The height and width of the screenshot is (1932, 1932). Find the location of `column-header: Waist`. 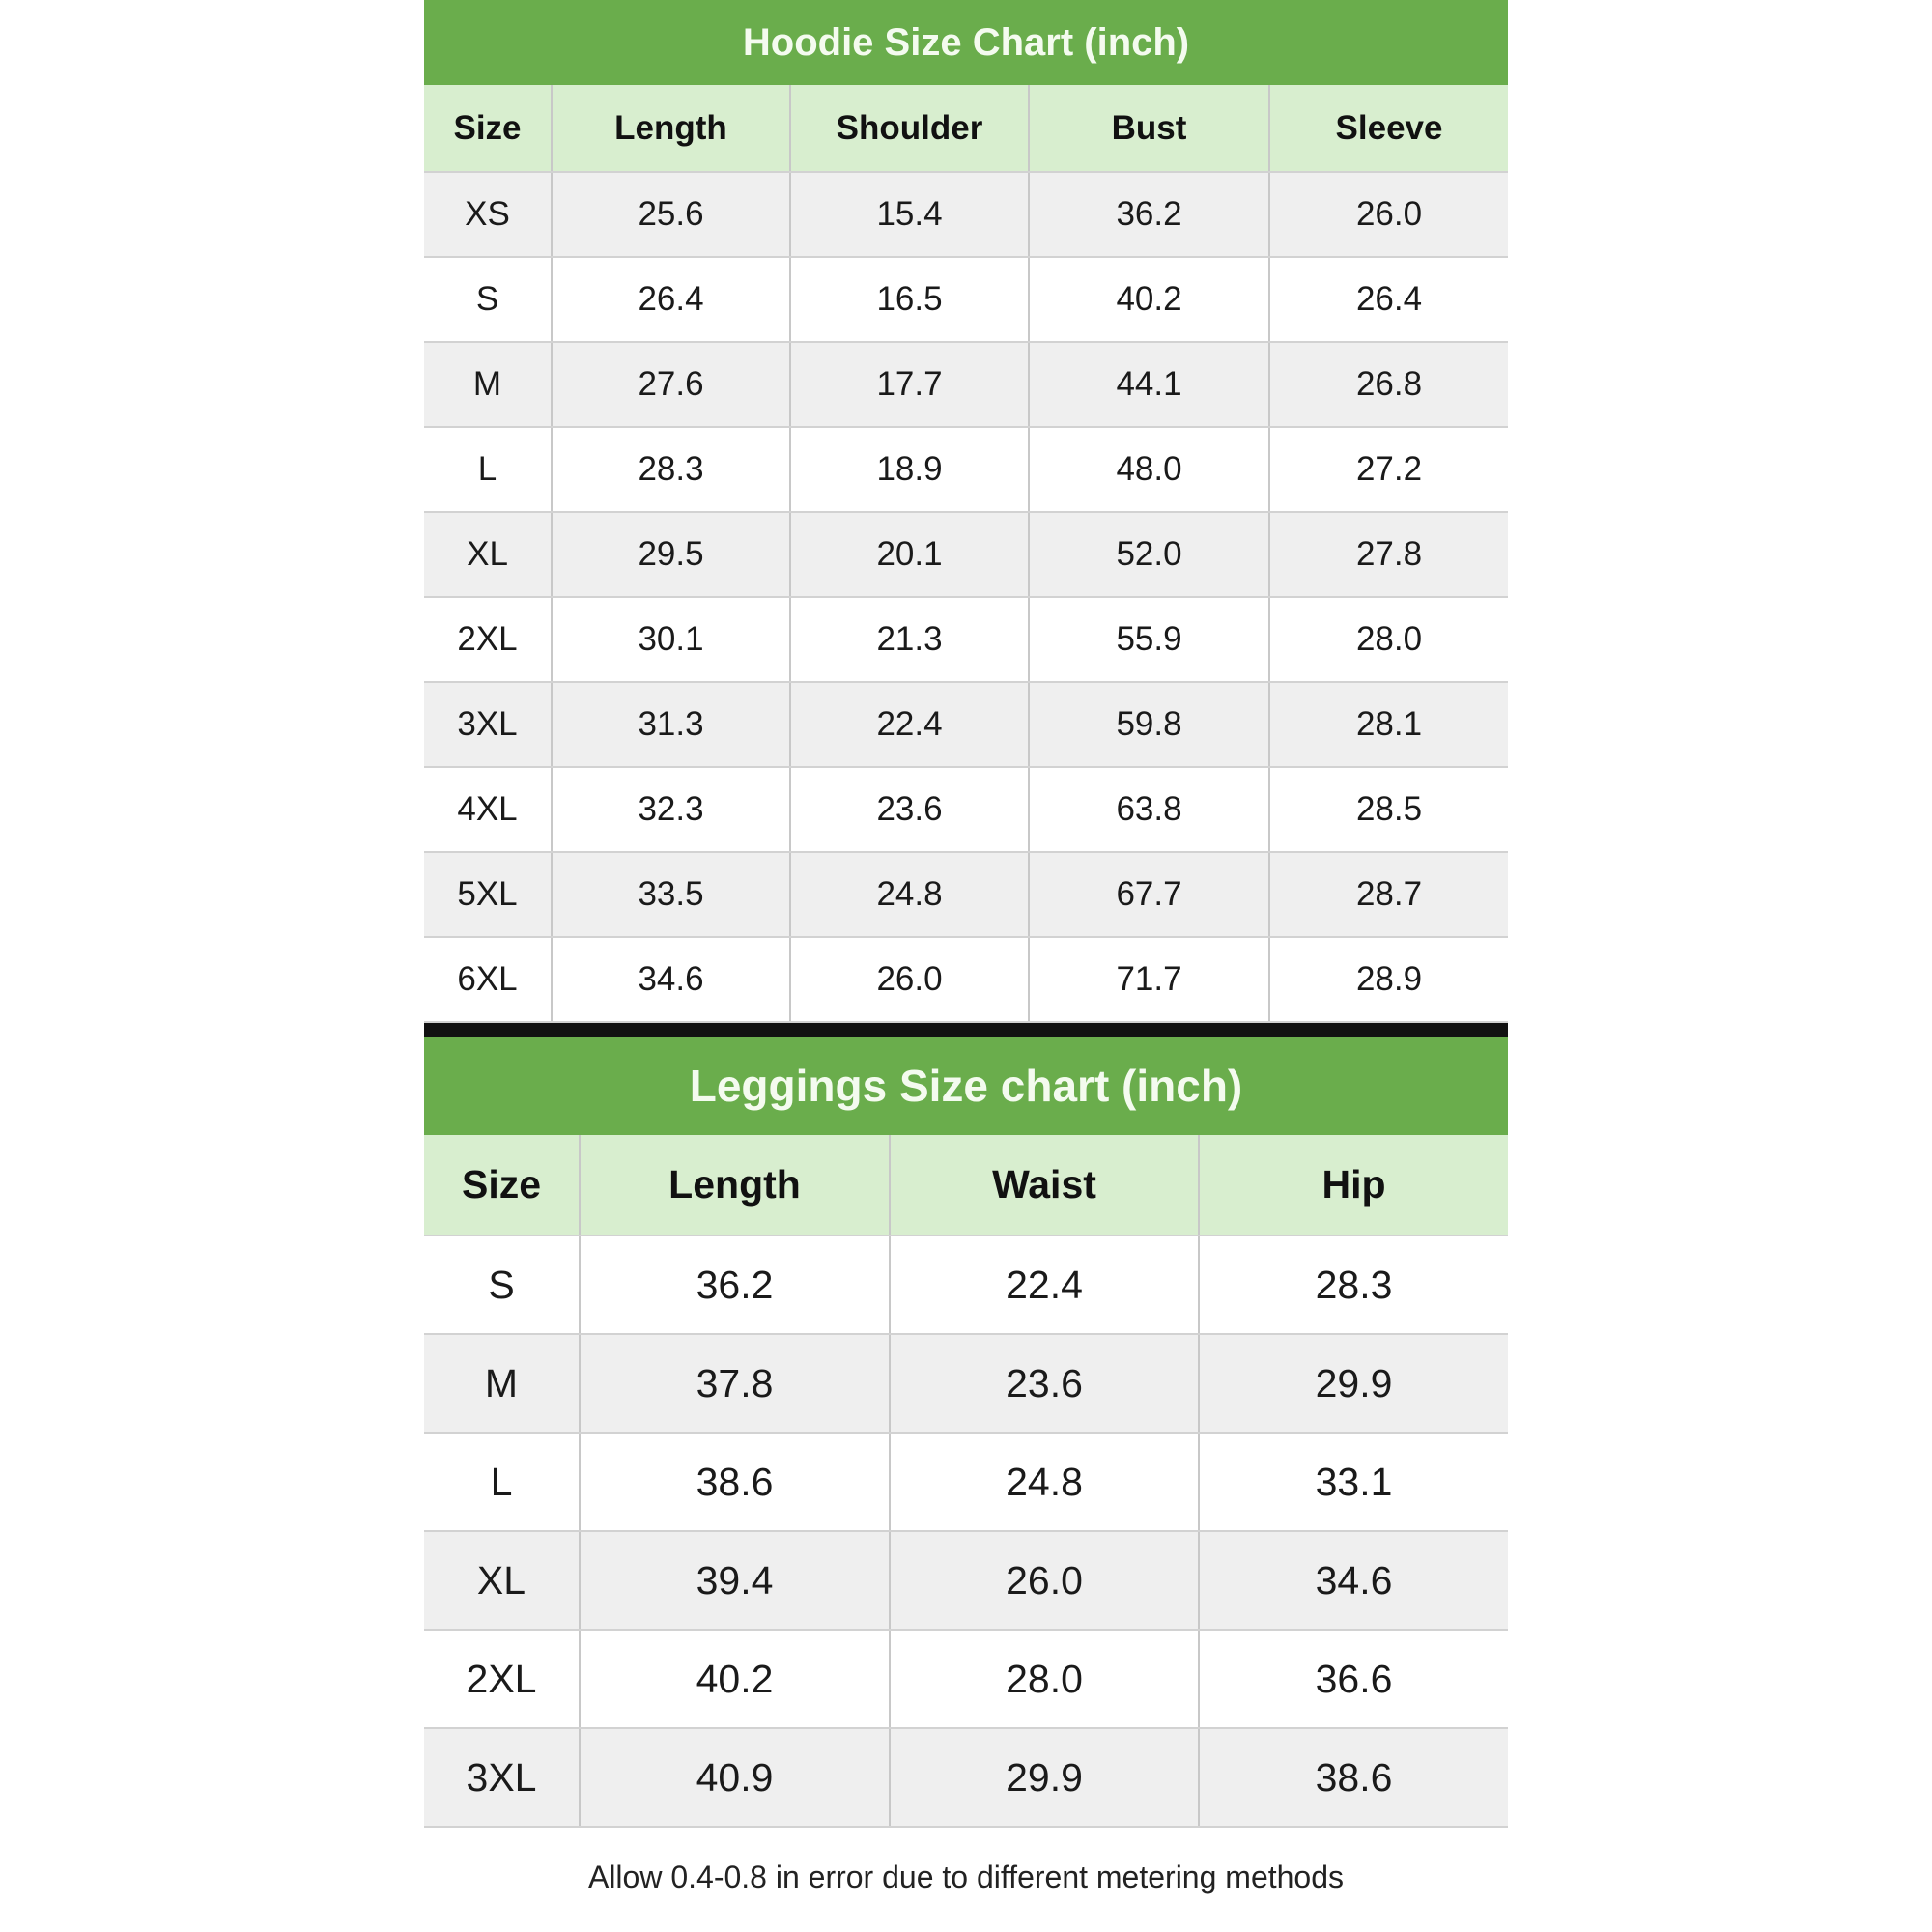

column-header: Waist is located at coordinates (1045, 1185).